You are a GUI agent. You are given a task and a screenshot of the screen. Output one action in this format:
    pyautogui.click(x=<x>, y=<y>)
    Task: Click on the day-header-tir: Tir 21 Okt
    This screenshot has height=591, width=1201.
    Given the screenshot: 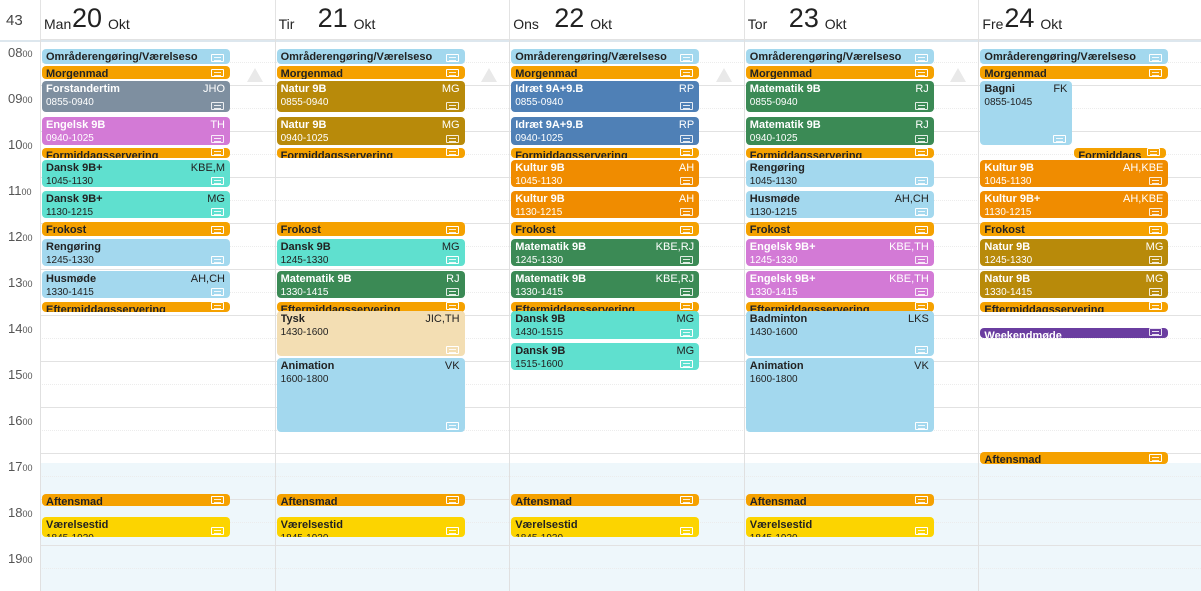 What is the action you would take?
    pyautogui.click(x=392, y=20)
    